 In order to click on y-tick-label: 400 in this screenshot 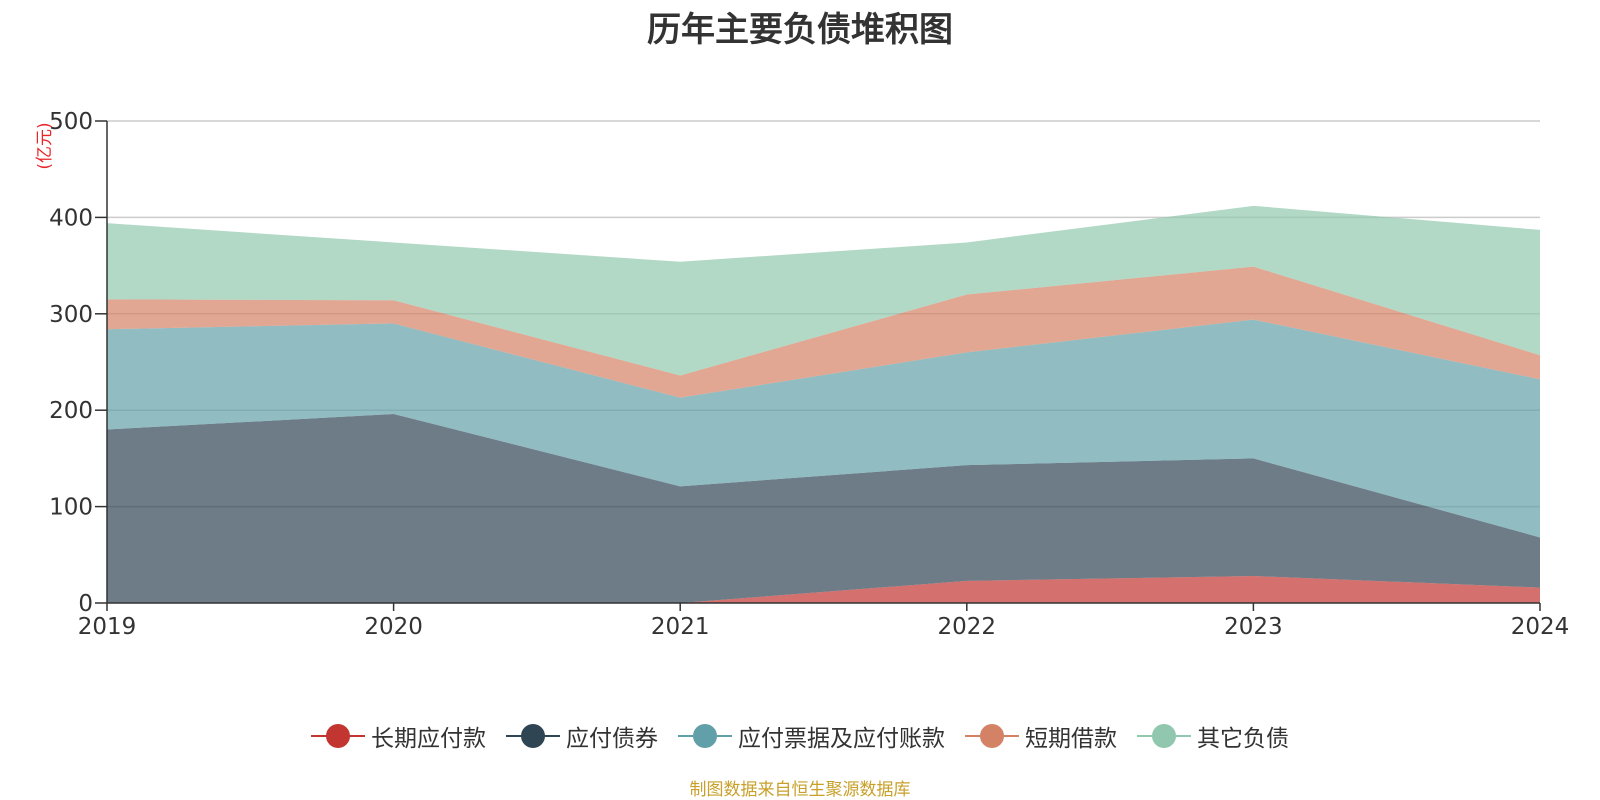, I will do `click(71, 218)`.